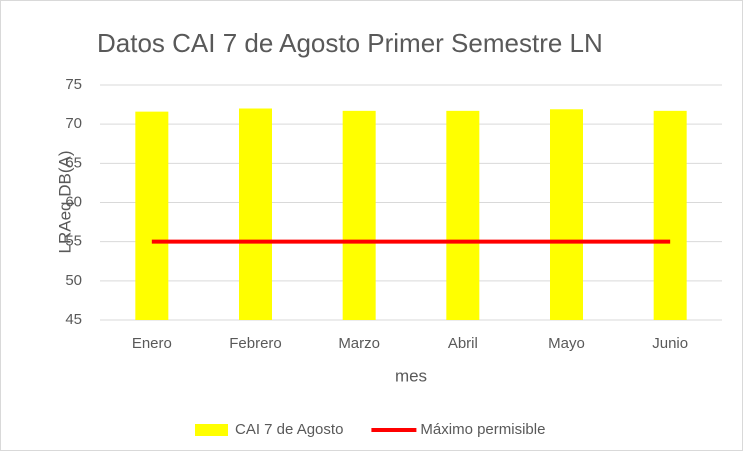 The image size is (743, 451). I want to click on legend-label: Máximo permisible, so click(482, 429).